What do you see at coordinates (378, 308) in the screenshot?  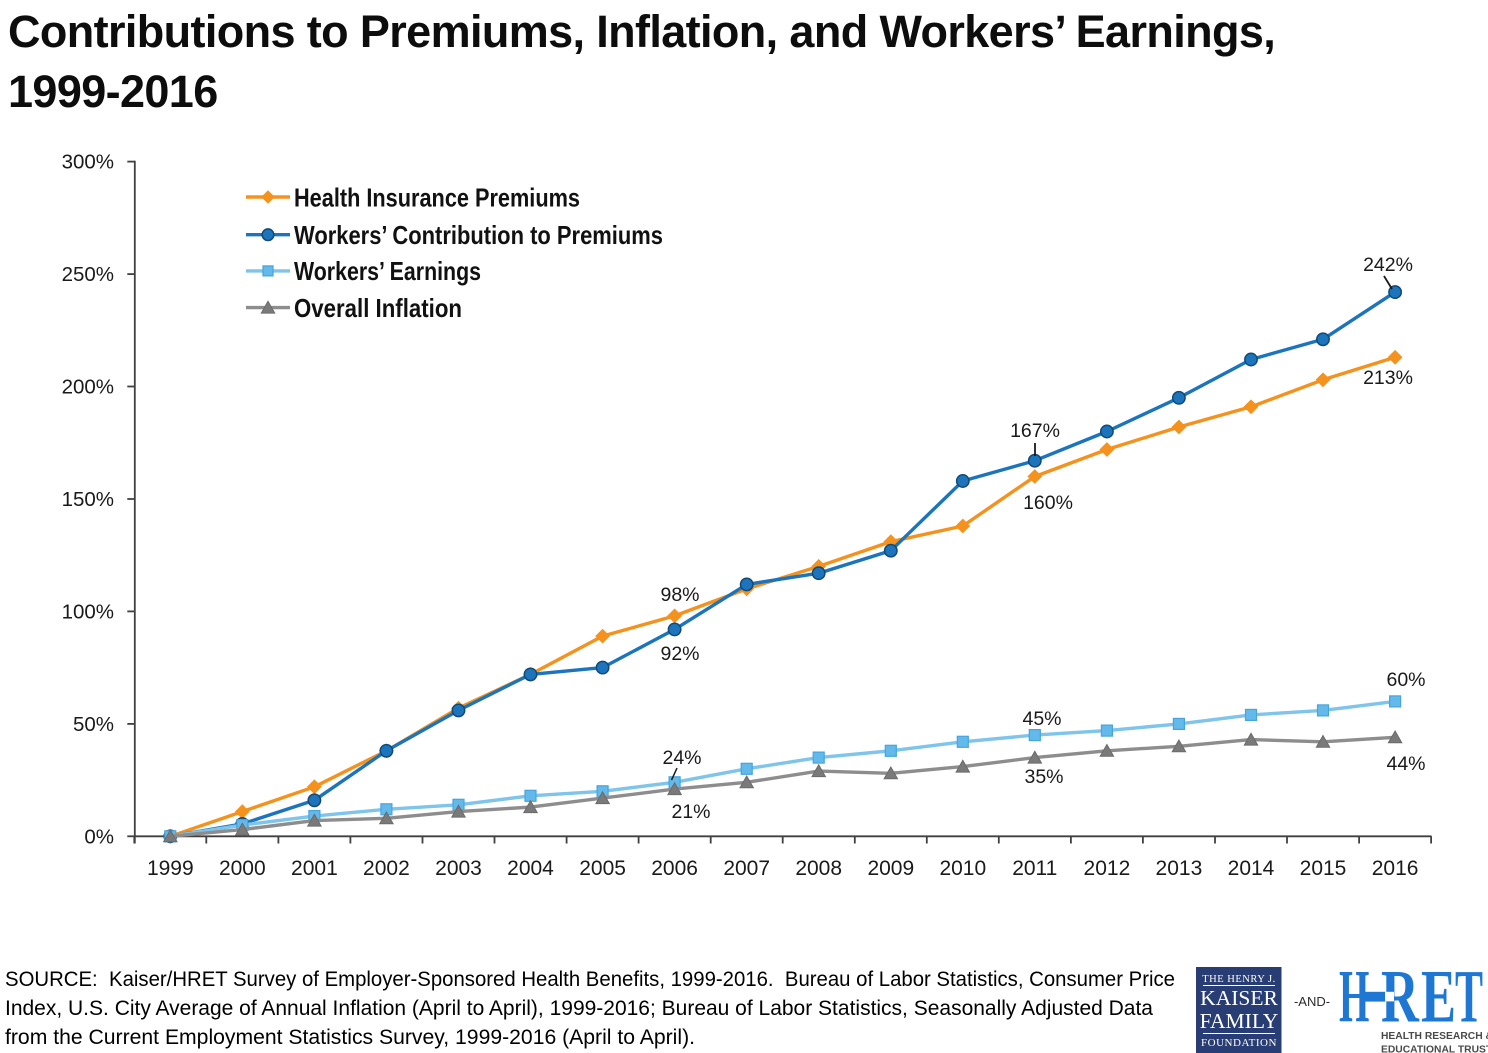 I see `svg-text: Overall Inflation` at bounding box center [378, 308].